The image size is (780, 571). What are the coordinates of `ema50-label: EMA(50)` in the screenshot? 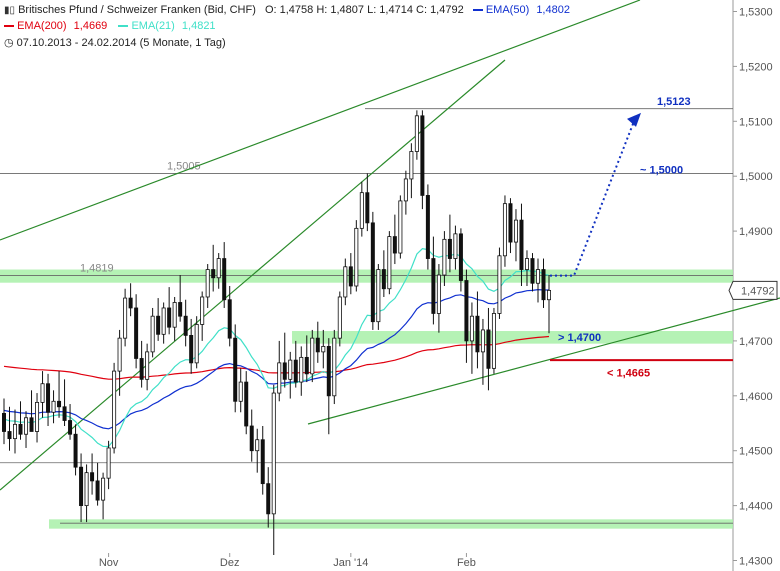 It's located at (507, 10).